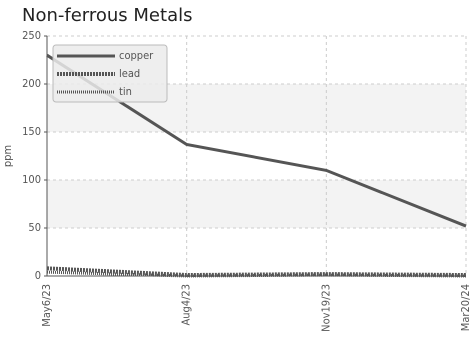 The width and height of the screenshot is (474, 345). I want to click on legend-label: tin, so click(125, 91).